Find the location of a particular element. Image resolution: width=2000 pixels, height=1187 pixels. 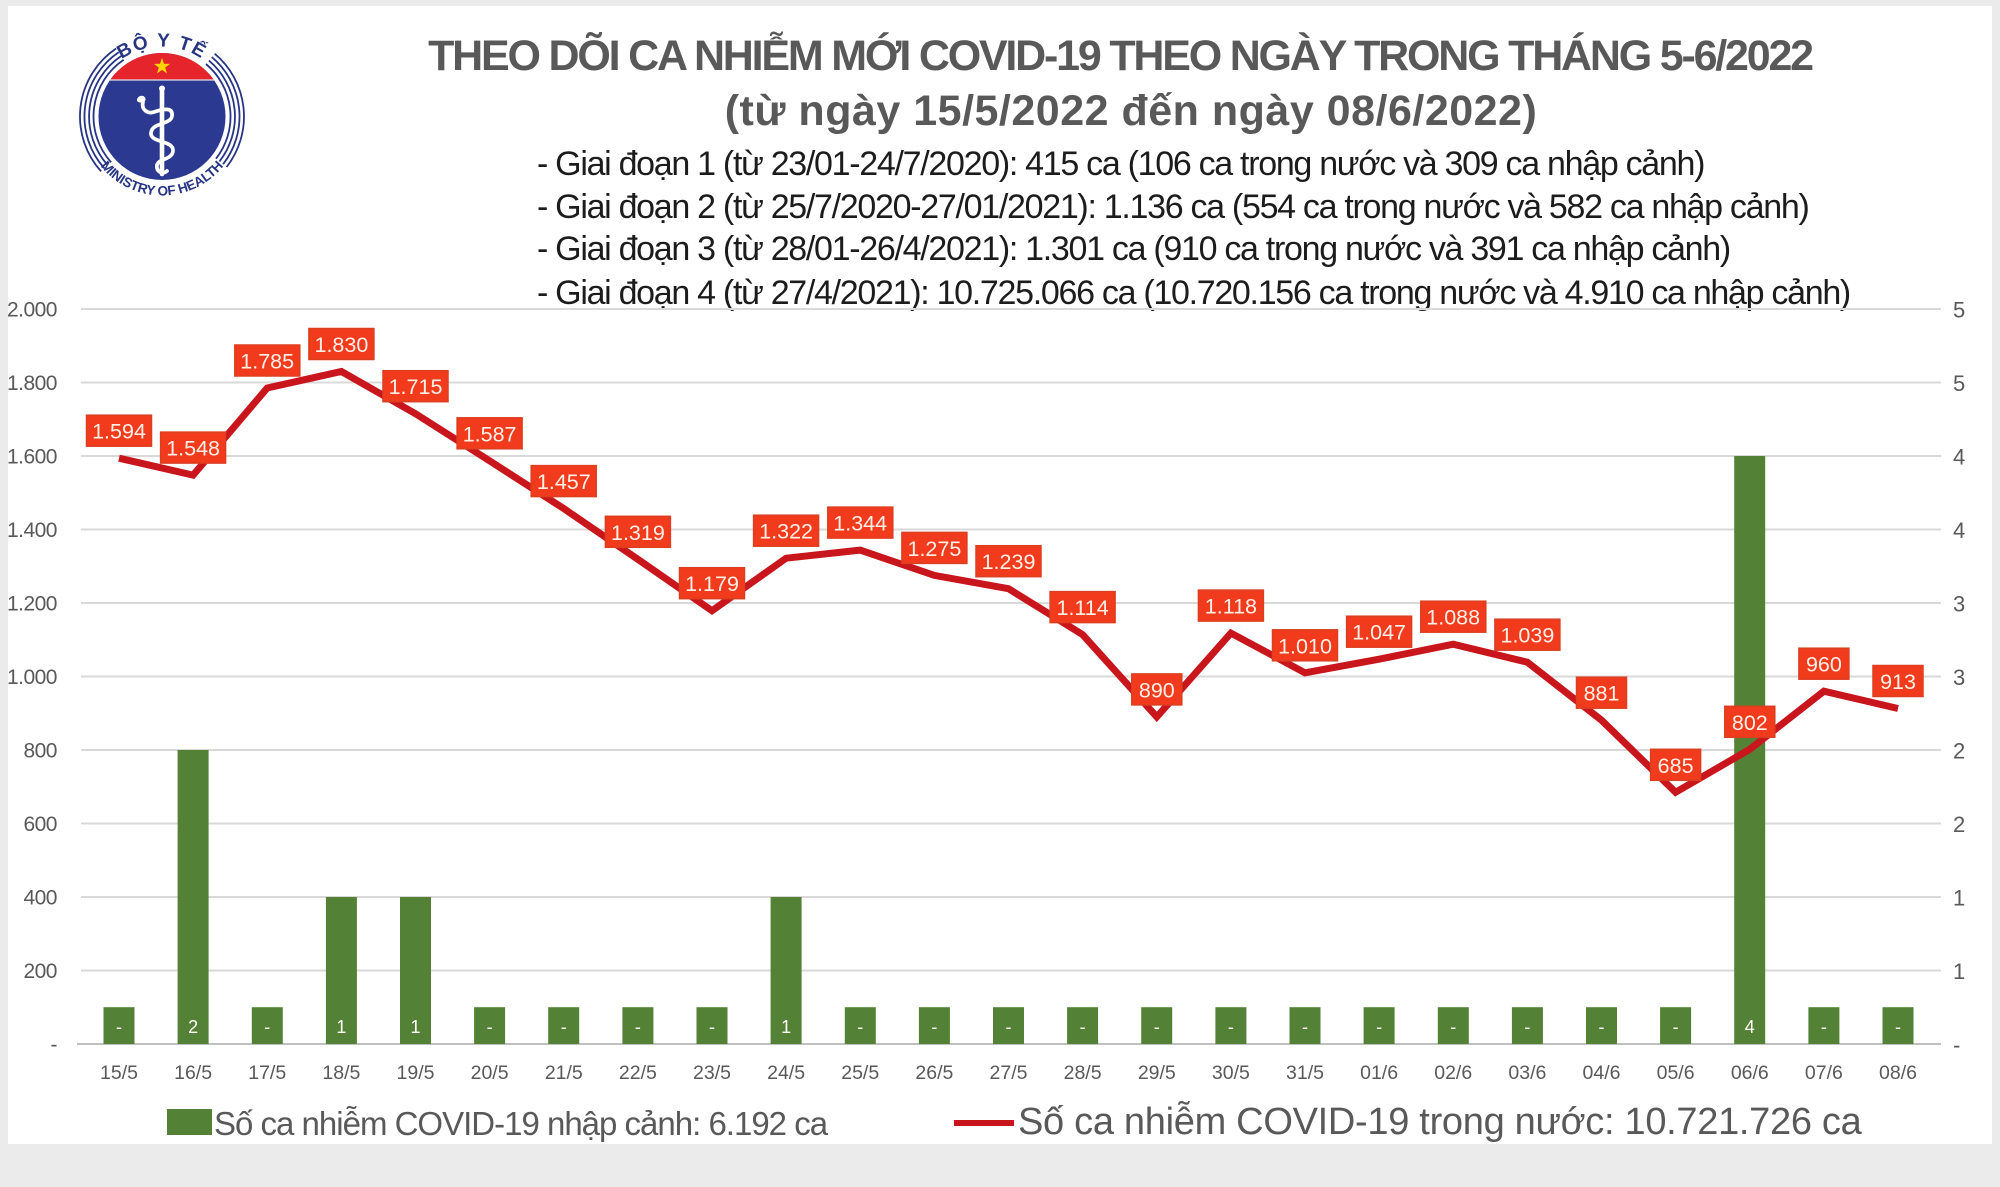

svg-text: 27/5 is located at coordinates (1009, 1073).